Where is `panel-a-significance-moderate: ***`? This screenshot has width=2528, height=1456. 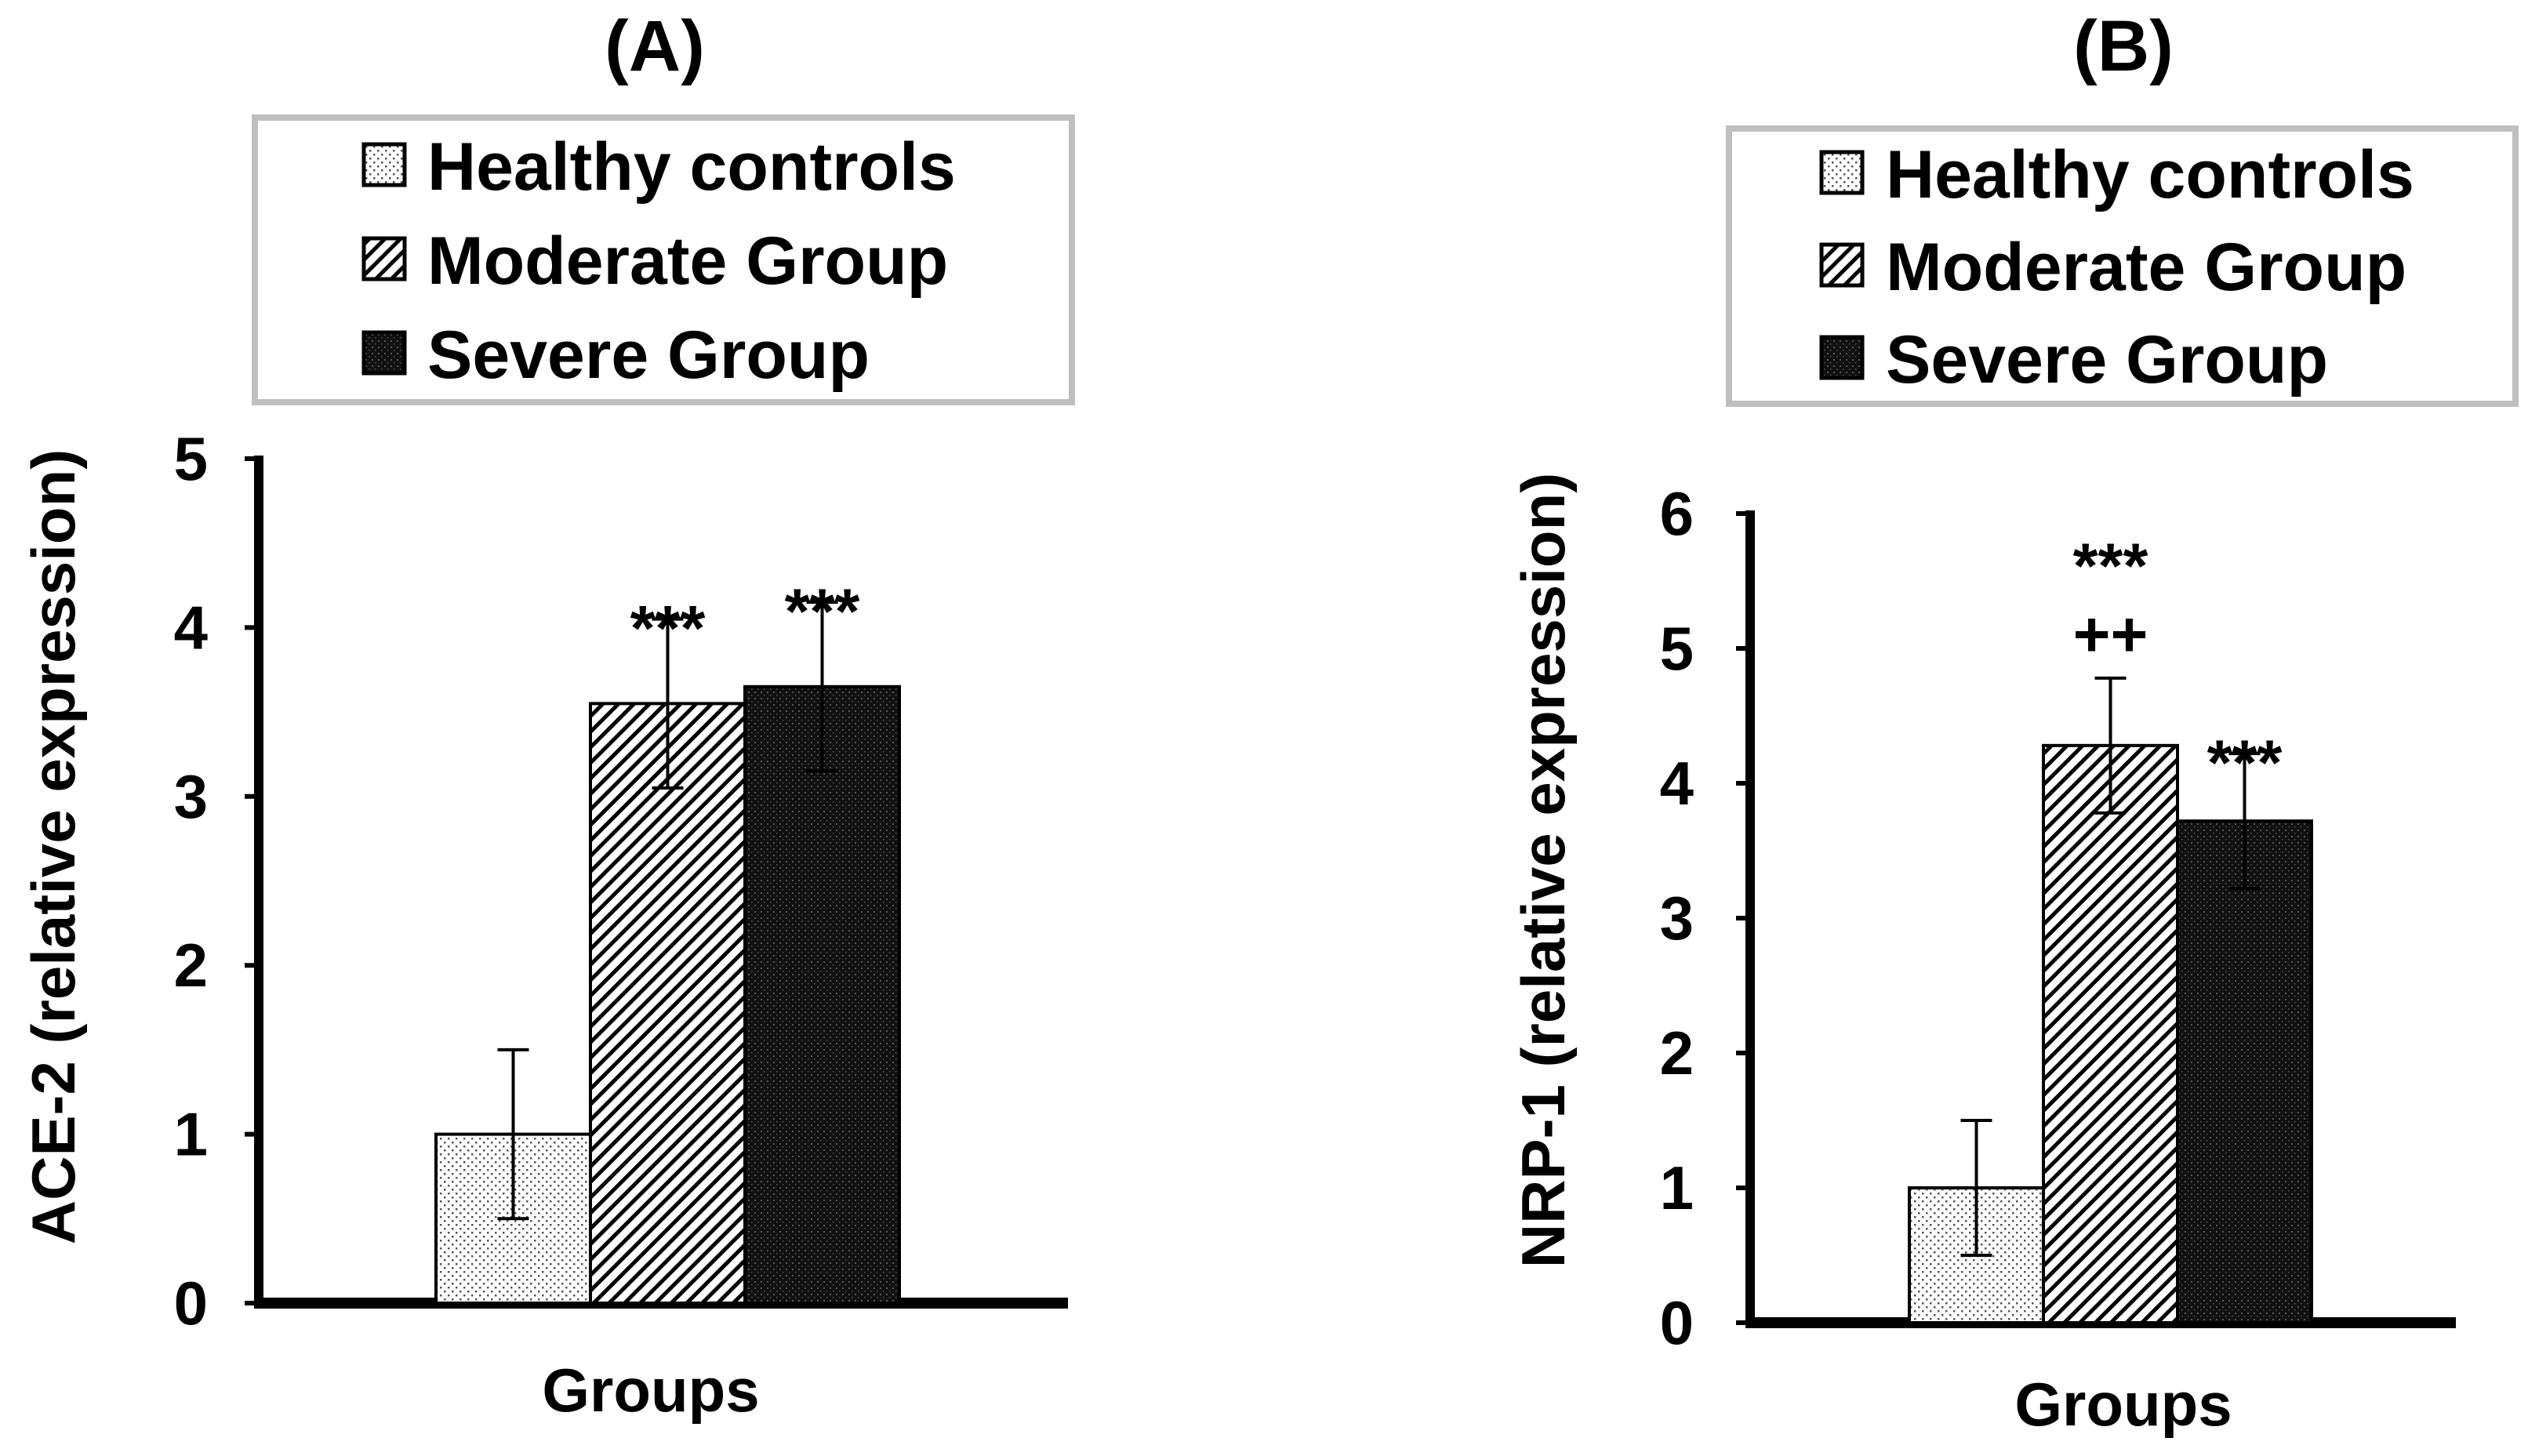 panel-a-significance-moderate: *** is located at coordinates (668, 629).